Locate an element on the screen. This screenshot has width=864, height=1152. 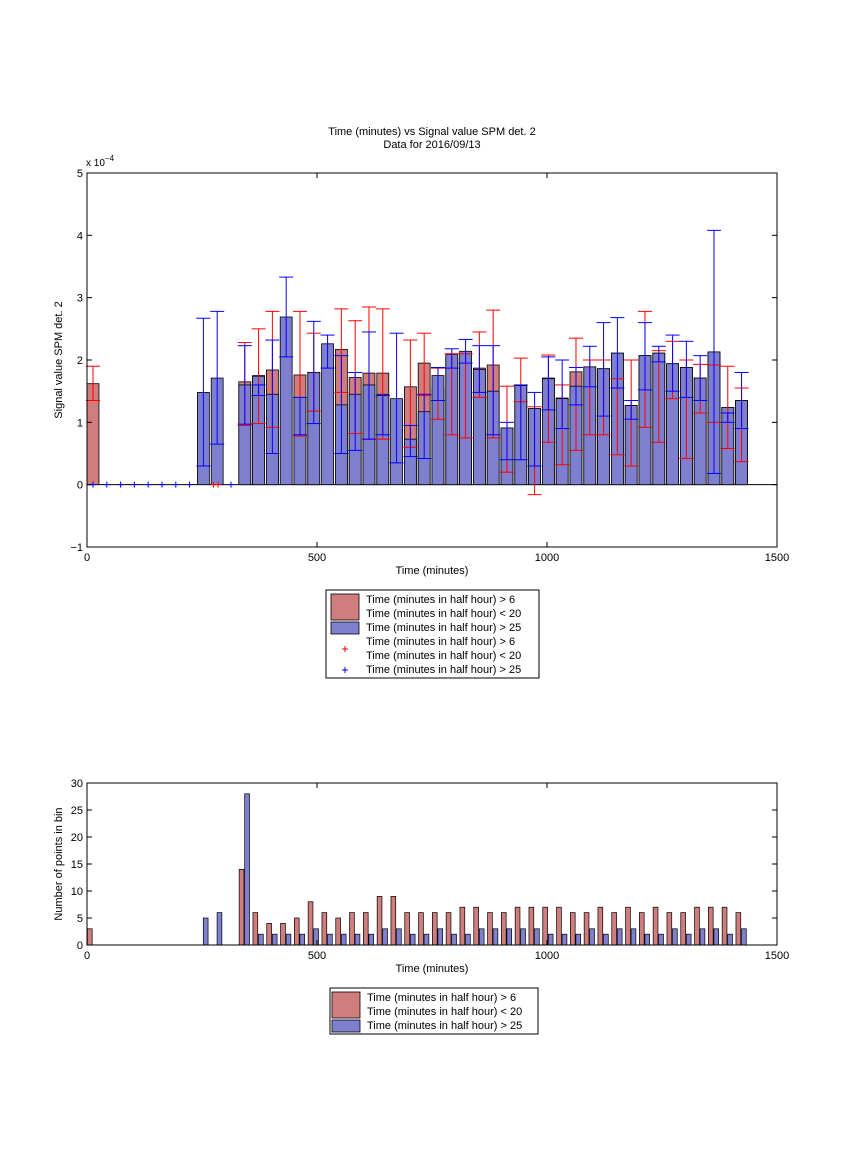
signal-y-tick-label: −1 is located at coordinates (76, 548).